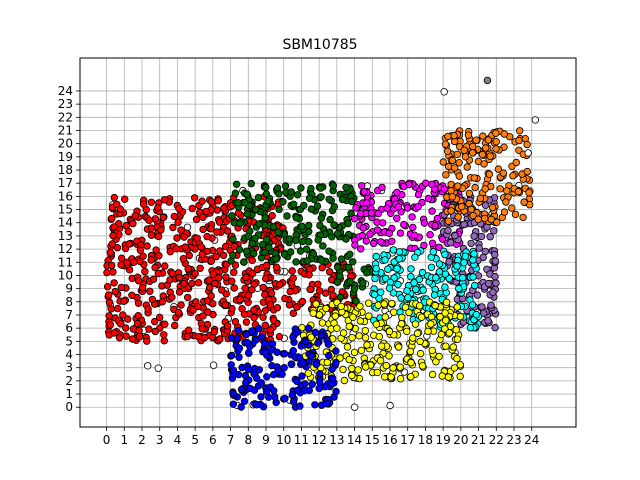  Describe the element at coordinates (478, 440) in the screenshot. I see `x-tick-label: 21` at that location.